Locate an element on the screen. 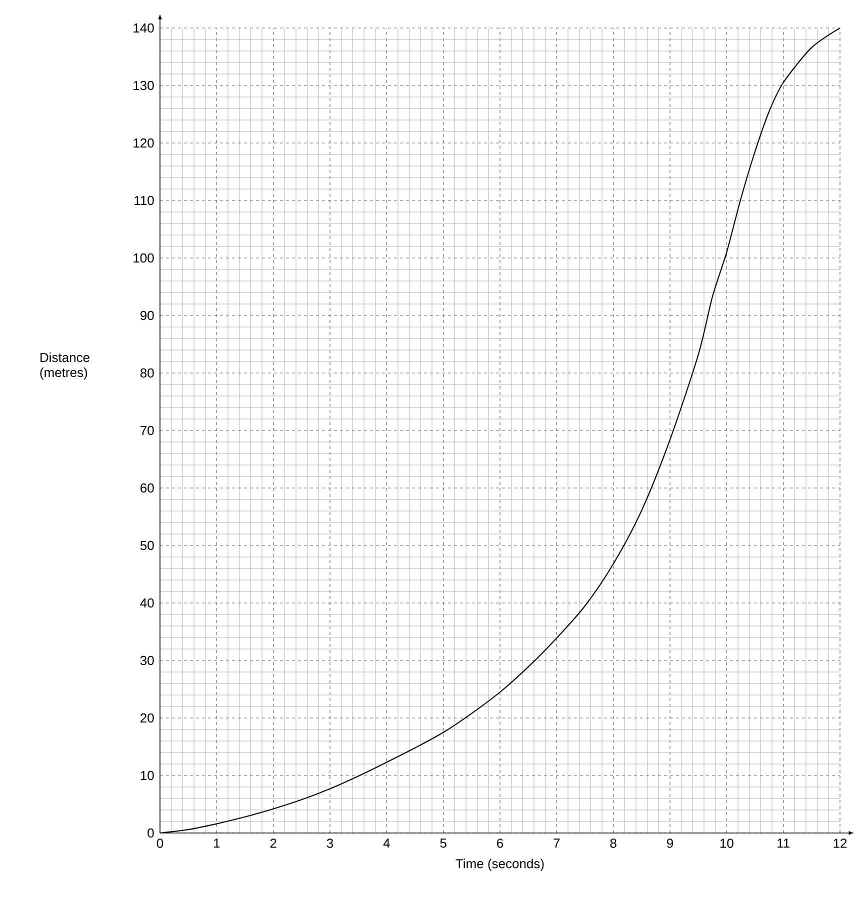 The height and width of the screenshot is (903, 861). x-tick-label: 5 is located at coordinates (443, 843).